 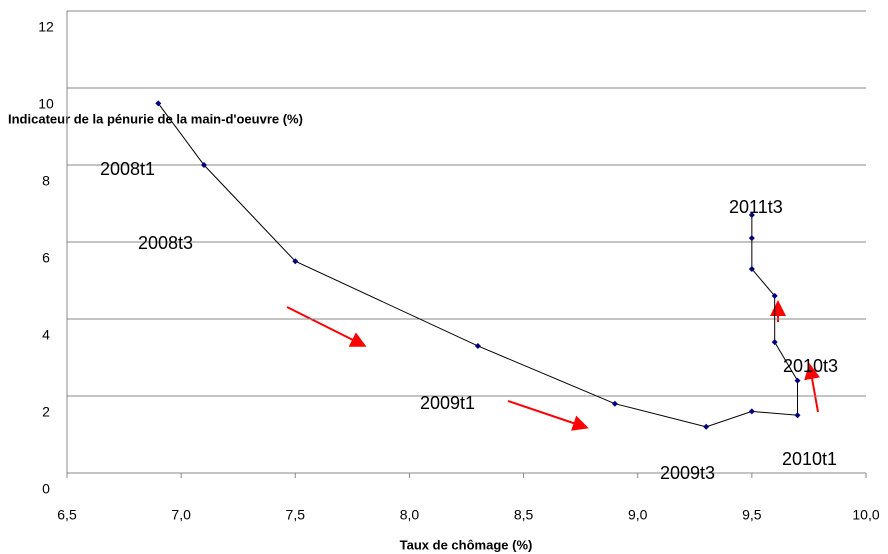 I want to click on trend-arrows, so click(x=553, y=365).